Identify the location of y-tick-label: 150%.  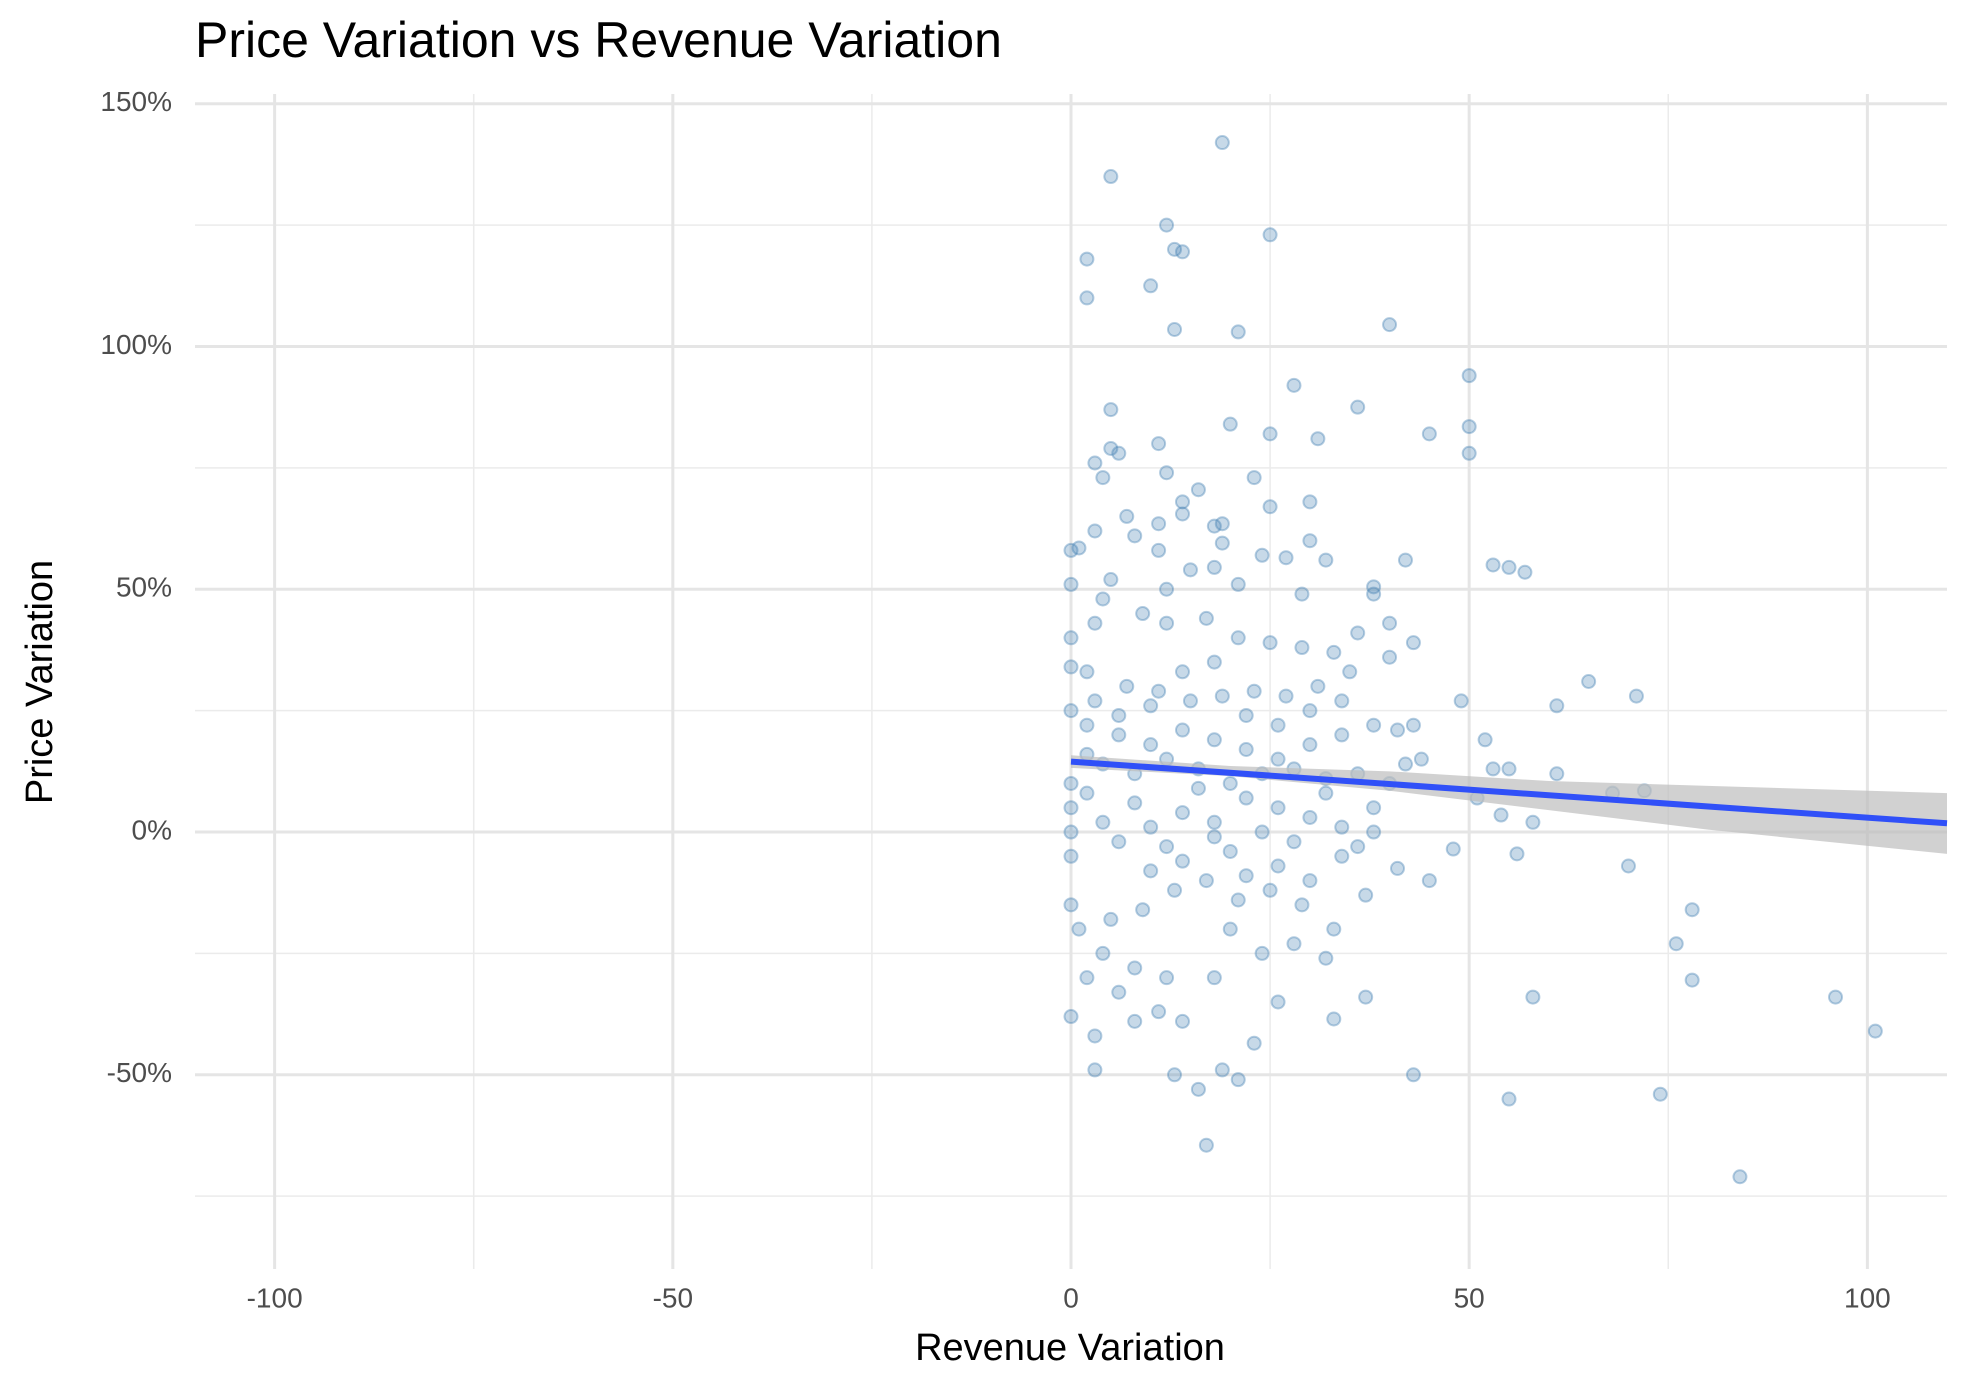
(136, 101).